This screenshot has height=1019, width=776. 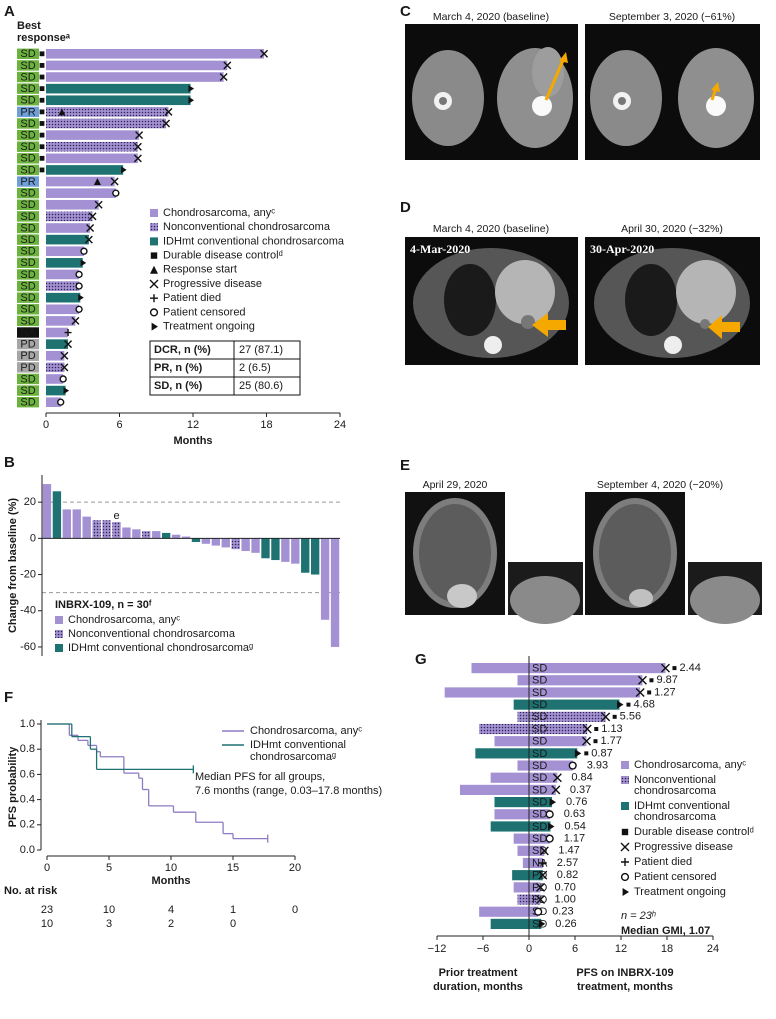 I want to click on table-cell: 27 (87.1), so click(x=261, y=350).